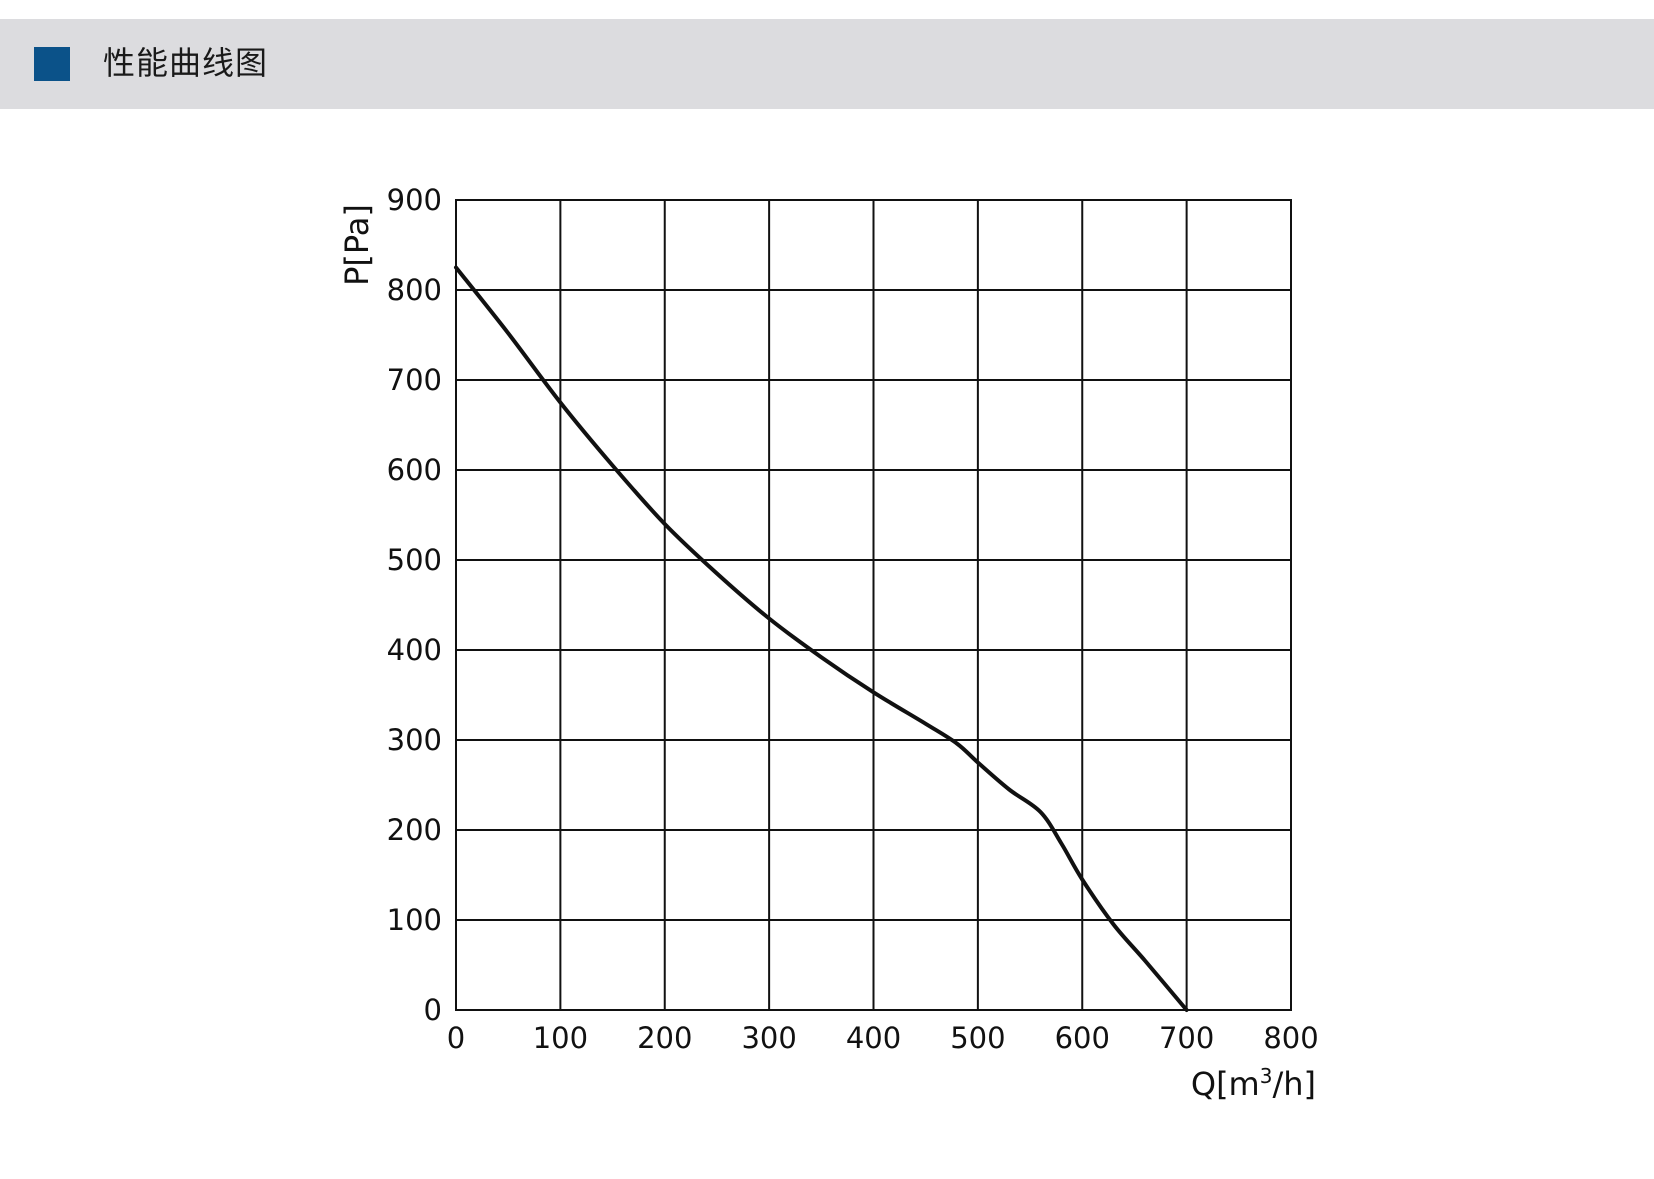  Describe the element at coordinates (977, 1038) in the screenshot. I see `x-tick-label-500: 500` at that location.